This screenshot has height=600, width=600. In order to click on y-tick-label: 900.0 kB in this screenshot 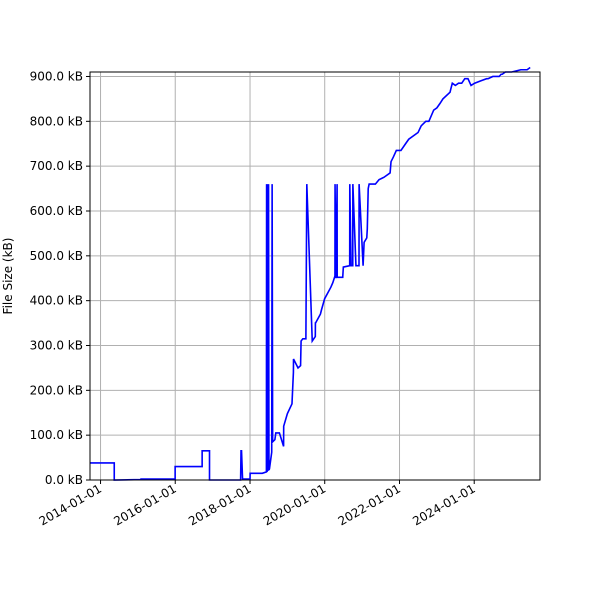, I will do `click(56, 76)`.